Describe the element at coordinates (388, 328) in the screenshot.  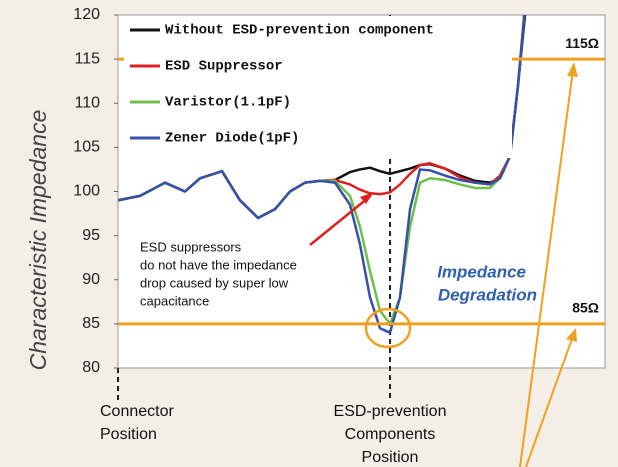
I see `highlight-circle` at that location.